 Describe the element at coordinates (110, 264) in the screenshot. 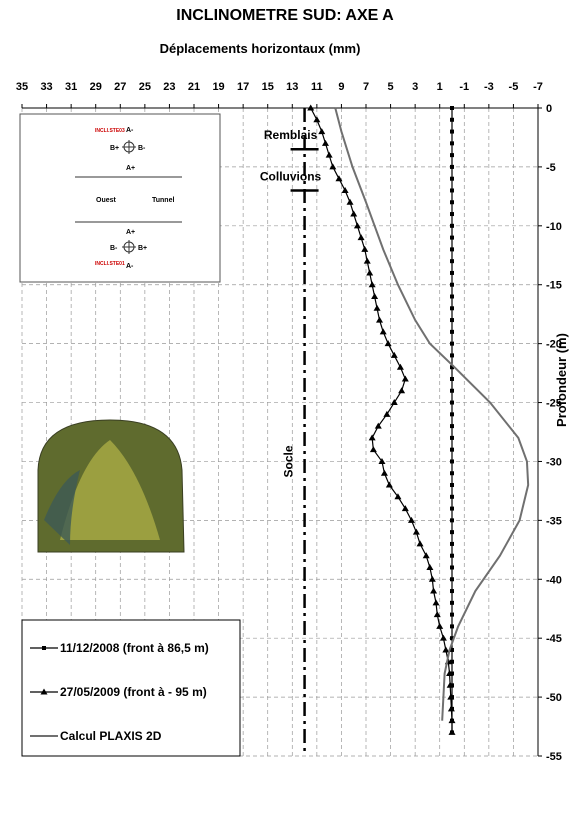

I see `inset-label: INCLI.STE01` at that location.